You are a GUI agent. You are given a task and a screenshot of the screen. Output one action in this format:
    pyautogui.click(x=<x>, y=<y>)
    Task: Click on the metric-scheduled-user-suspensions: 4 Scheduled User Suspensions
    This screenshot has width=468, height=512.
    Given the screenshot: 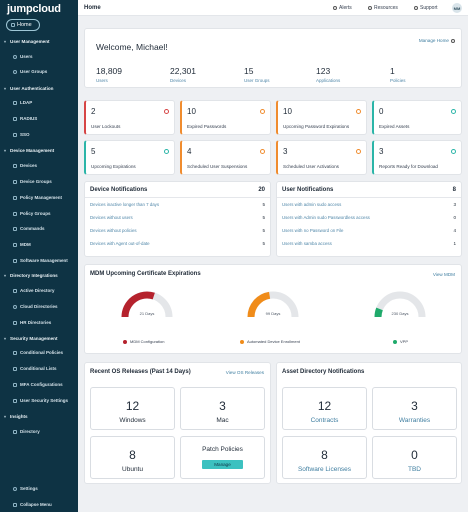 What is the action you would take?
    pyautogui.click(x=225, y=157)
    